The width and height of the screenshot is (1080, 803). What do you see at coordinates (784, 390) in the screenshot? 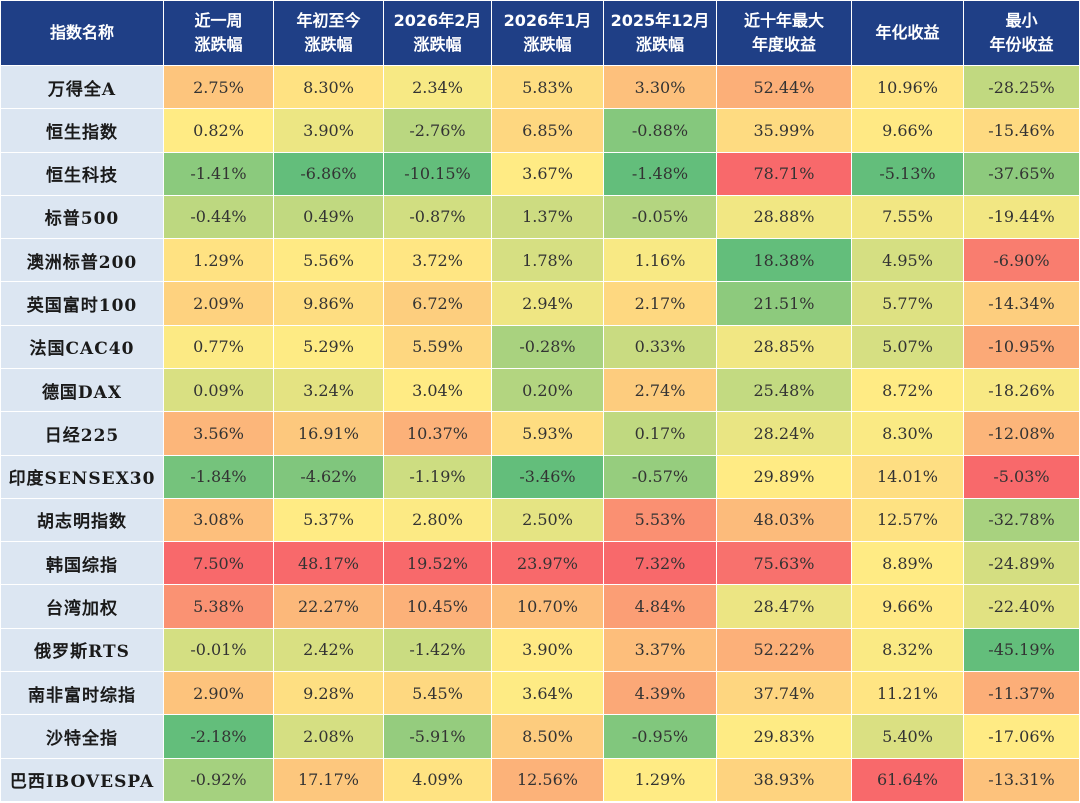
I see `value-cell: 25.48%` at bounding box center [784, 390].